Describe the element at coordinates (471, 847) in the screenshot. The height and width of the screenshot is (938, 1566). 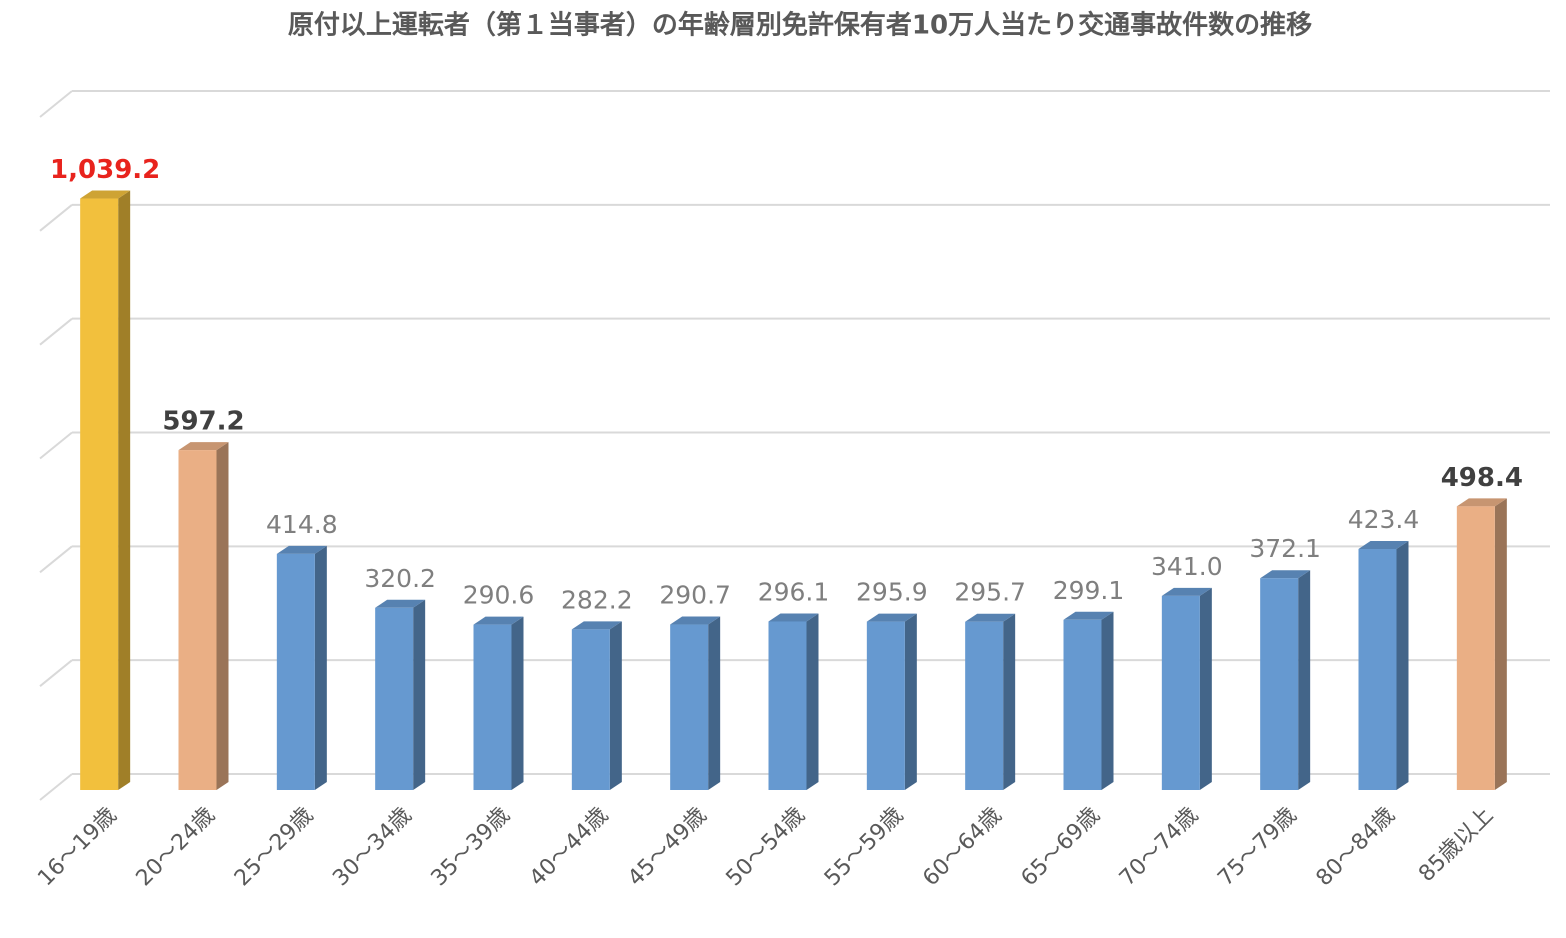
I see `x-tick-label: 35～39歳` at that location.